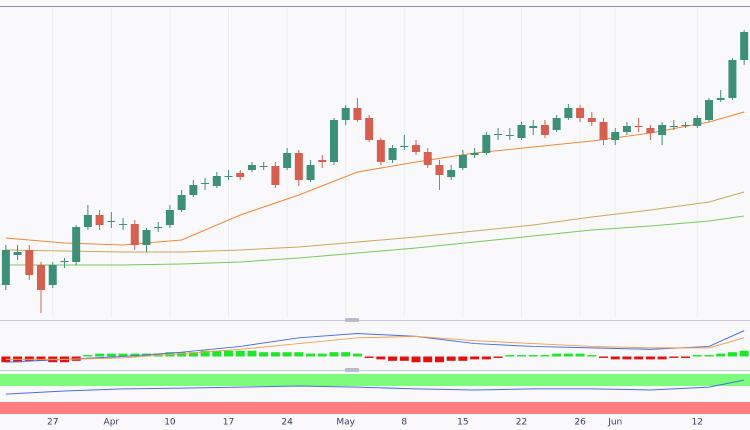  Describe the element at coordinates (52, 423) in the screenshot. I see `x-tick-label: 27` at that location.